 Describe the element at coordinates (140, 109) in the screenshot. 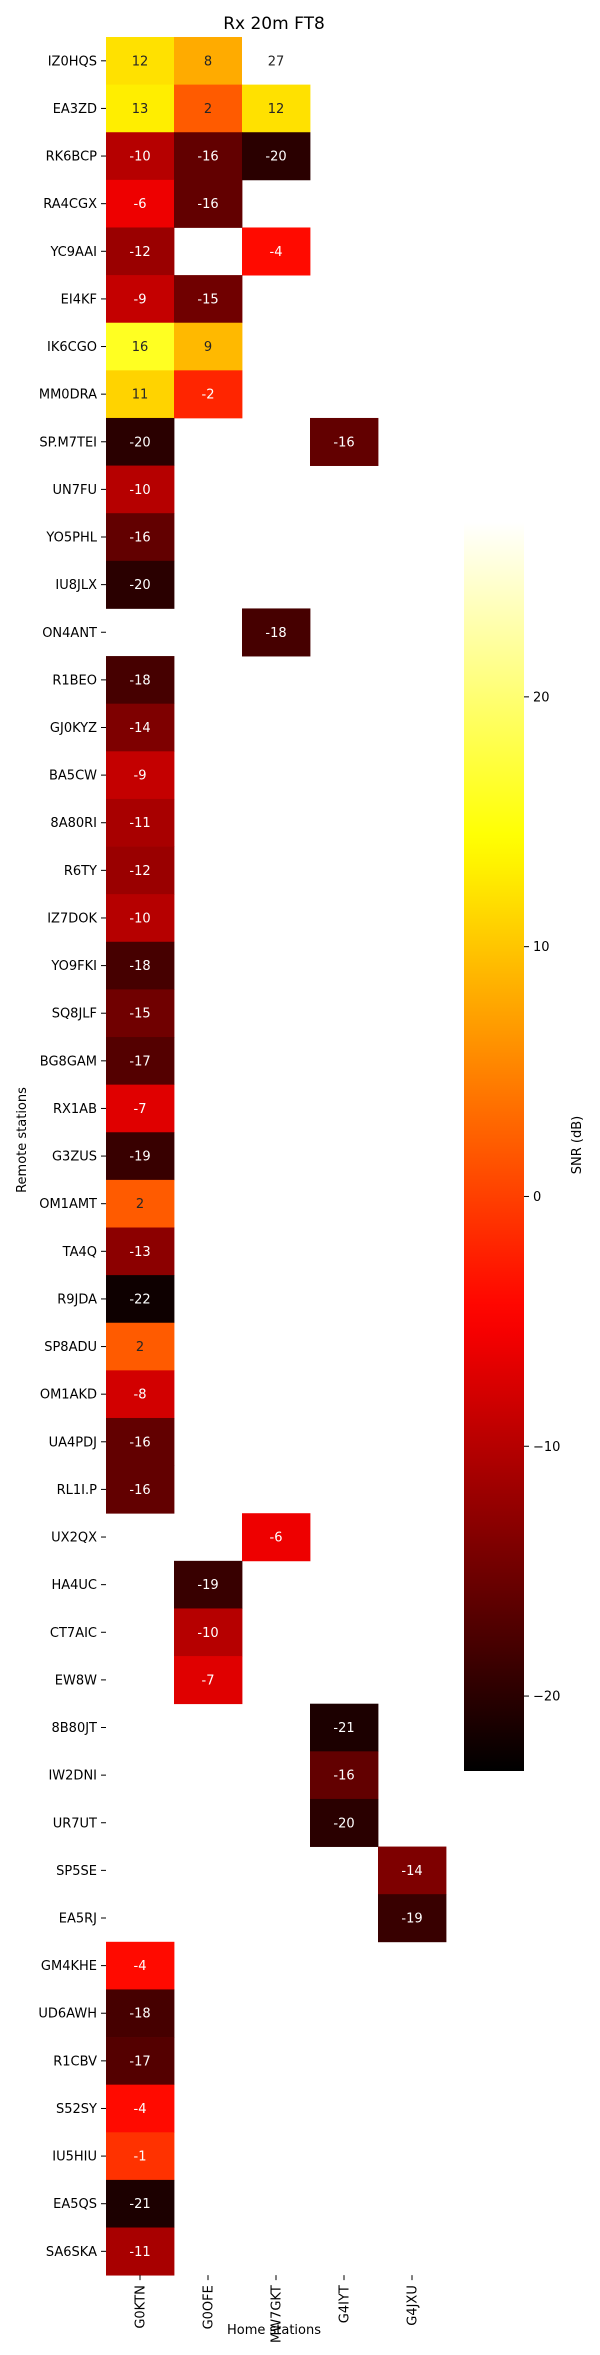

I see `cell-value-label: 13` at that location.